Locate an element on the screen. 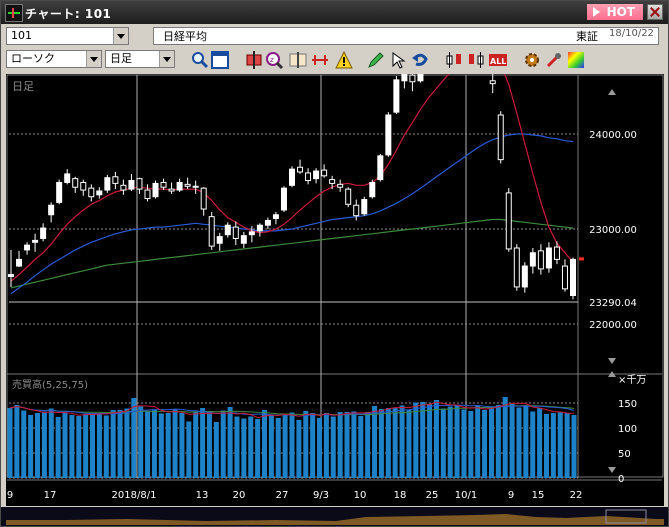  cursor-icon is located at coordinates (398, 60).